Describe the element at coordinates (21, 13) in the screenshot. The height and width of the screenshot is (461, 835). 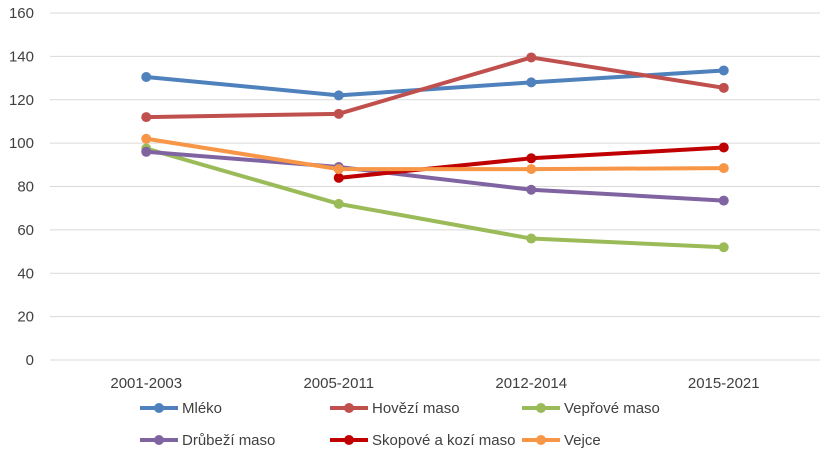
I see `y-tick-label: 160` at that location.